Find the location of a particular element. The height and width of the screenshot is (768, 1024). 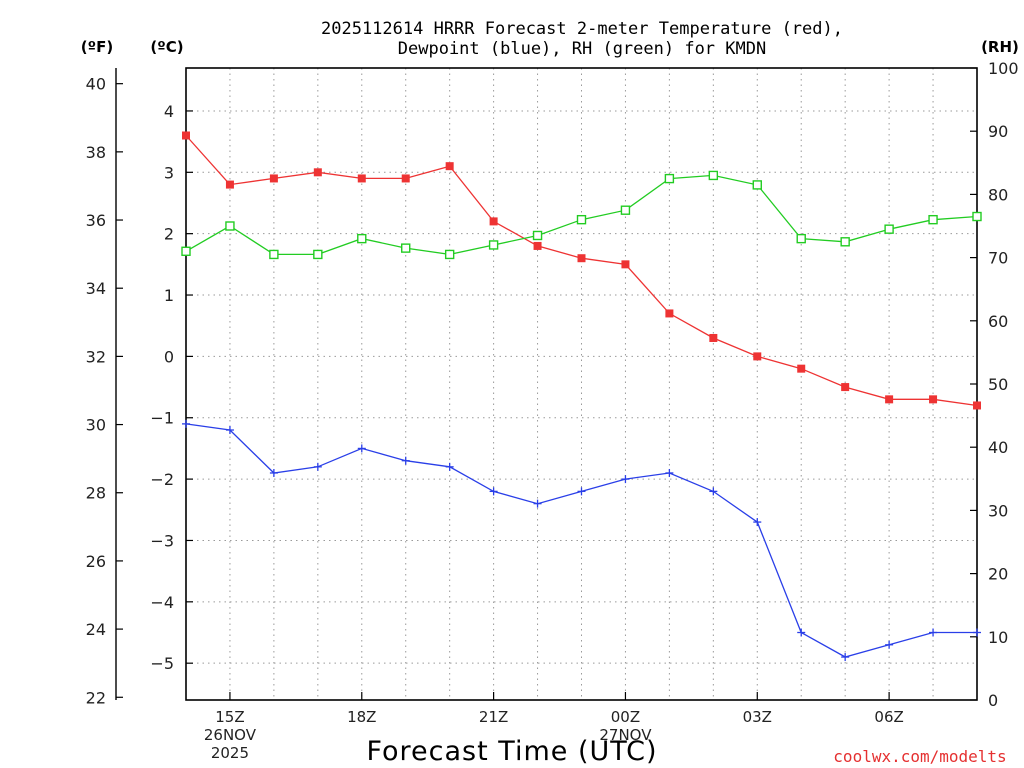

rh-tick-label: 60 is located at coordinates (998, 321).